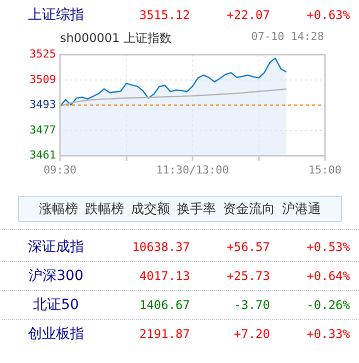  What do you see at coordinates (164, 15) in the screenshot?
I see `text: 3515.12` at bounding box center [164, 15].